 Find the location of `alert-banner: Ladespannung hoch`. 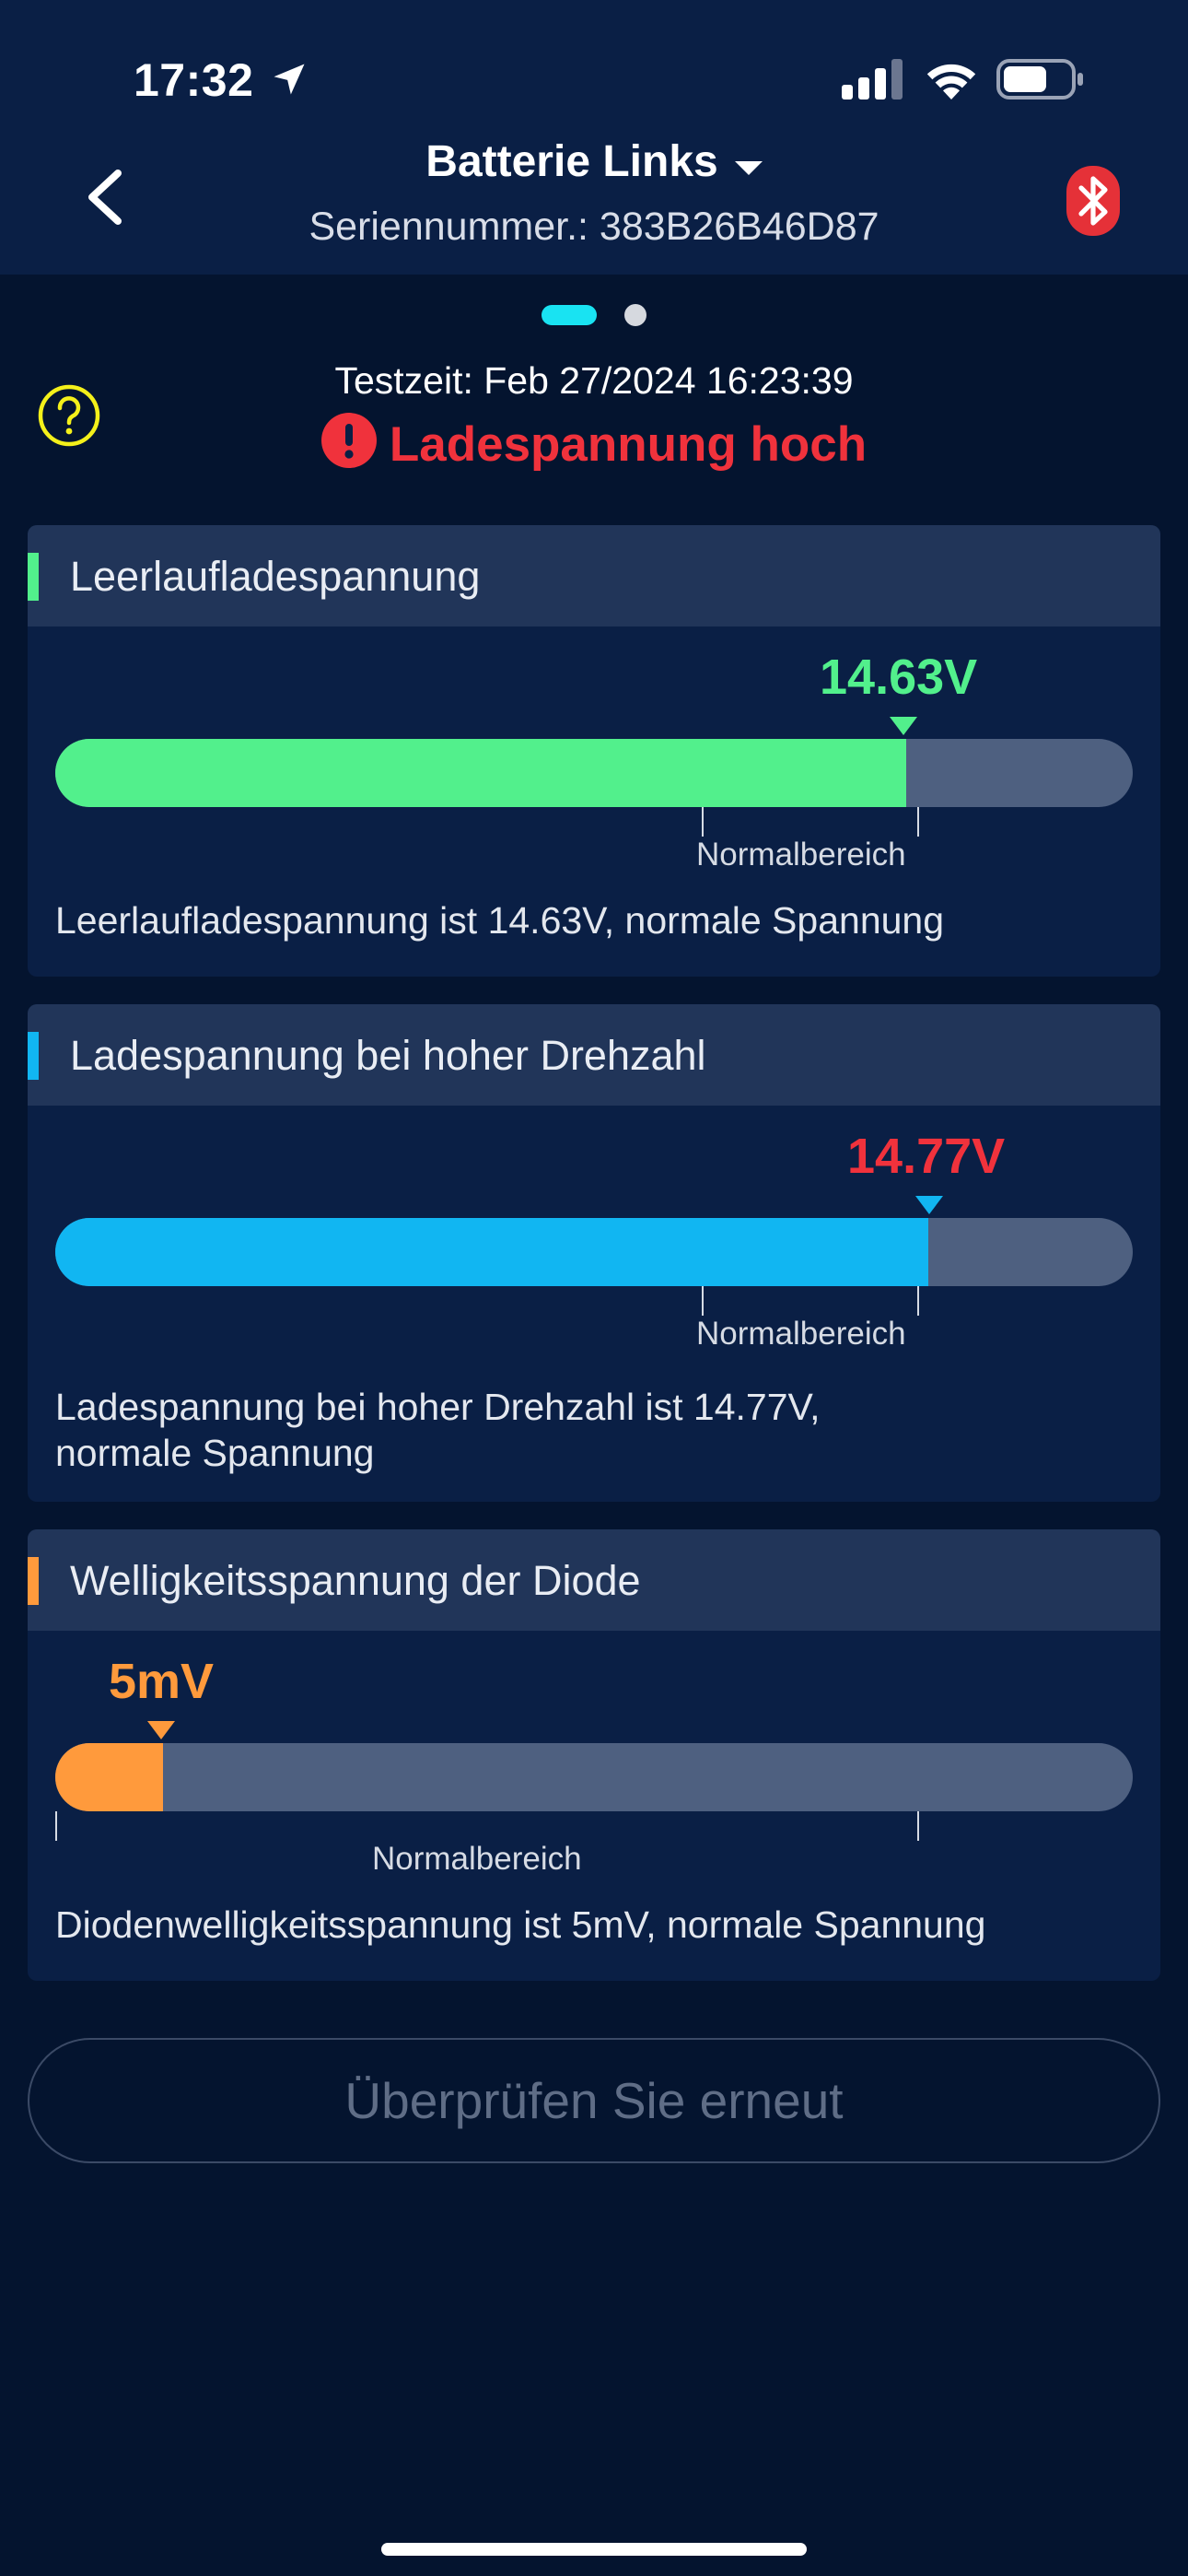

alert-banner: Ladespannung hoch is located at coordinates (594, 442).